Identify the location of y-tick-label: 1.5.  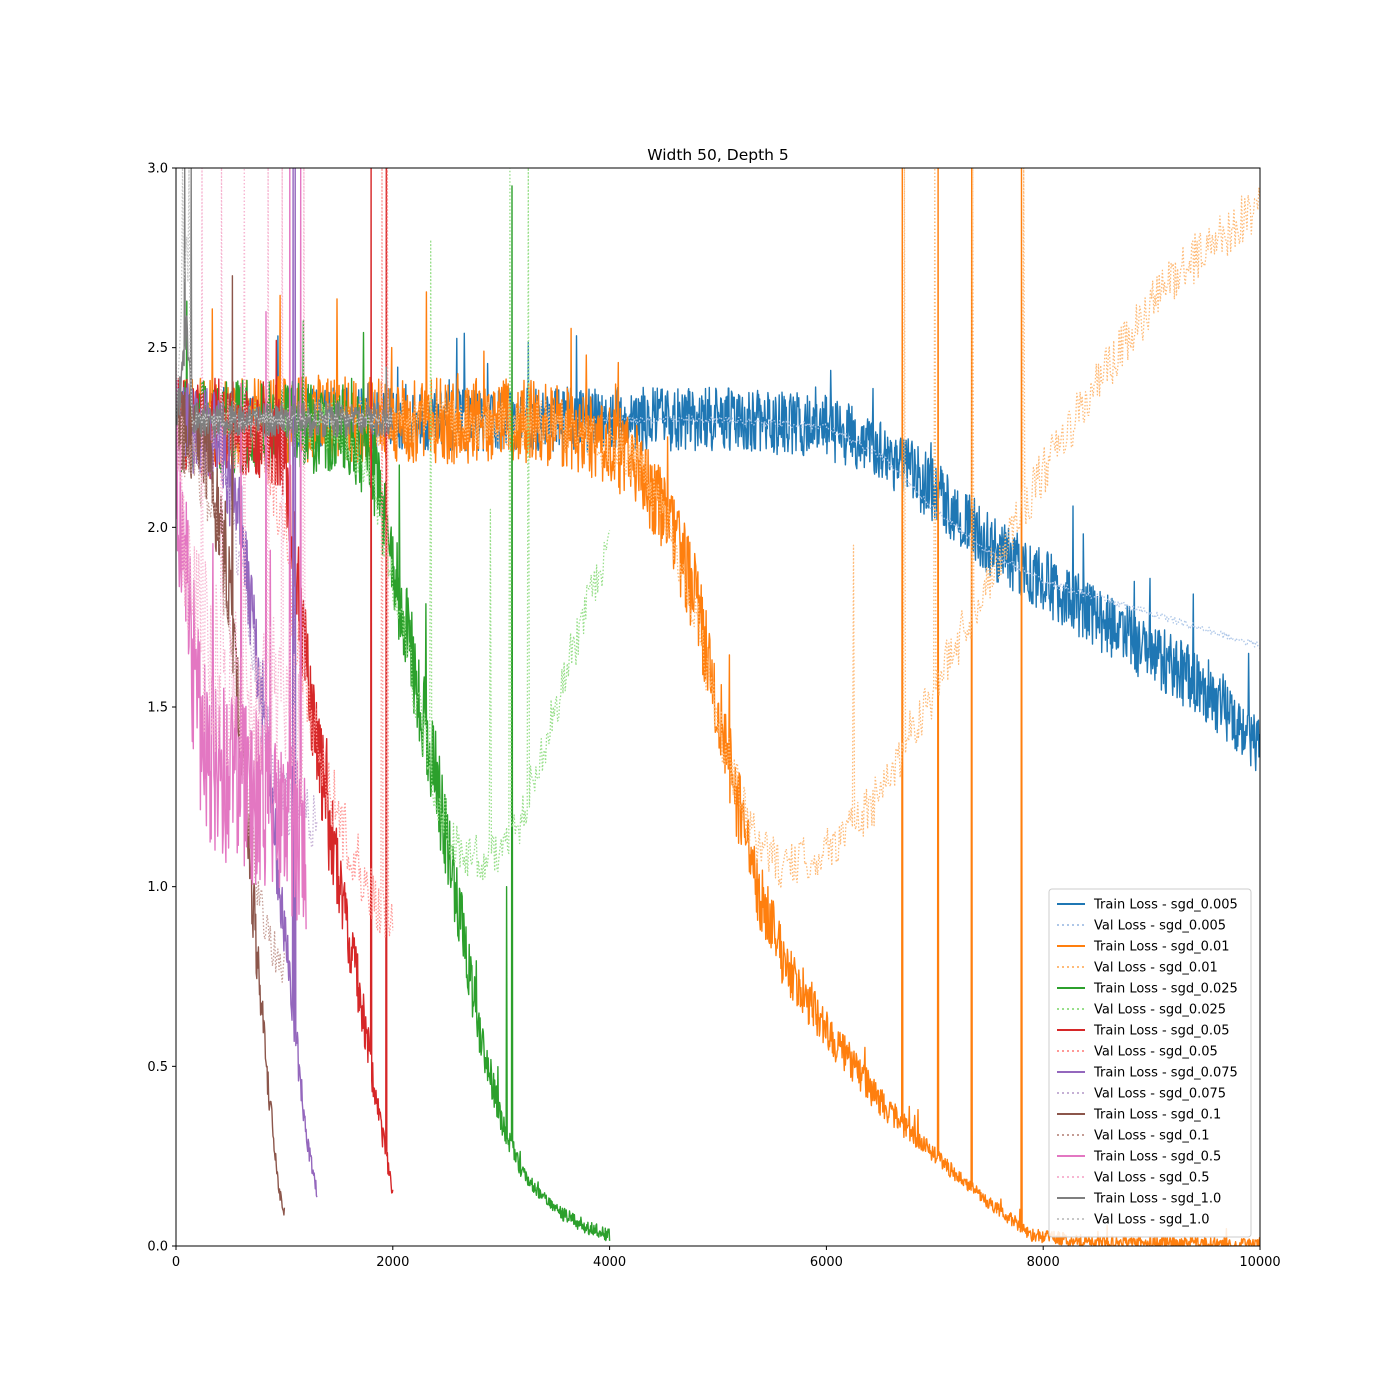
(157, 708).